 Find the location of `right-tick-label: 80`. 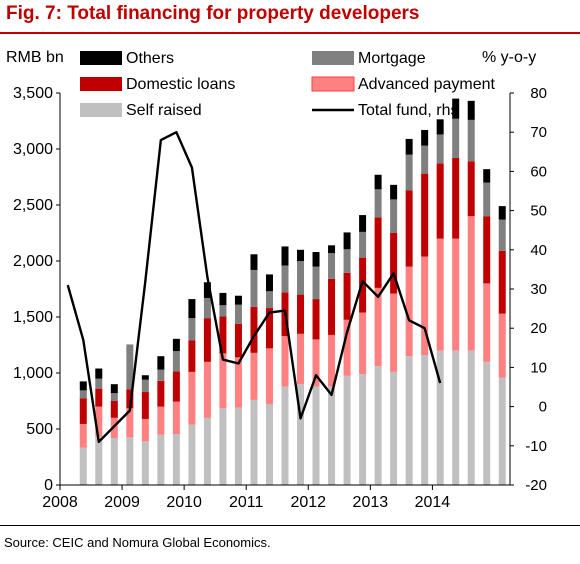

right-tick-label: 80 is located at coordinates (538, 93).